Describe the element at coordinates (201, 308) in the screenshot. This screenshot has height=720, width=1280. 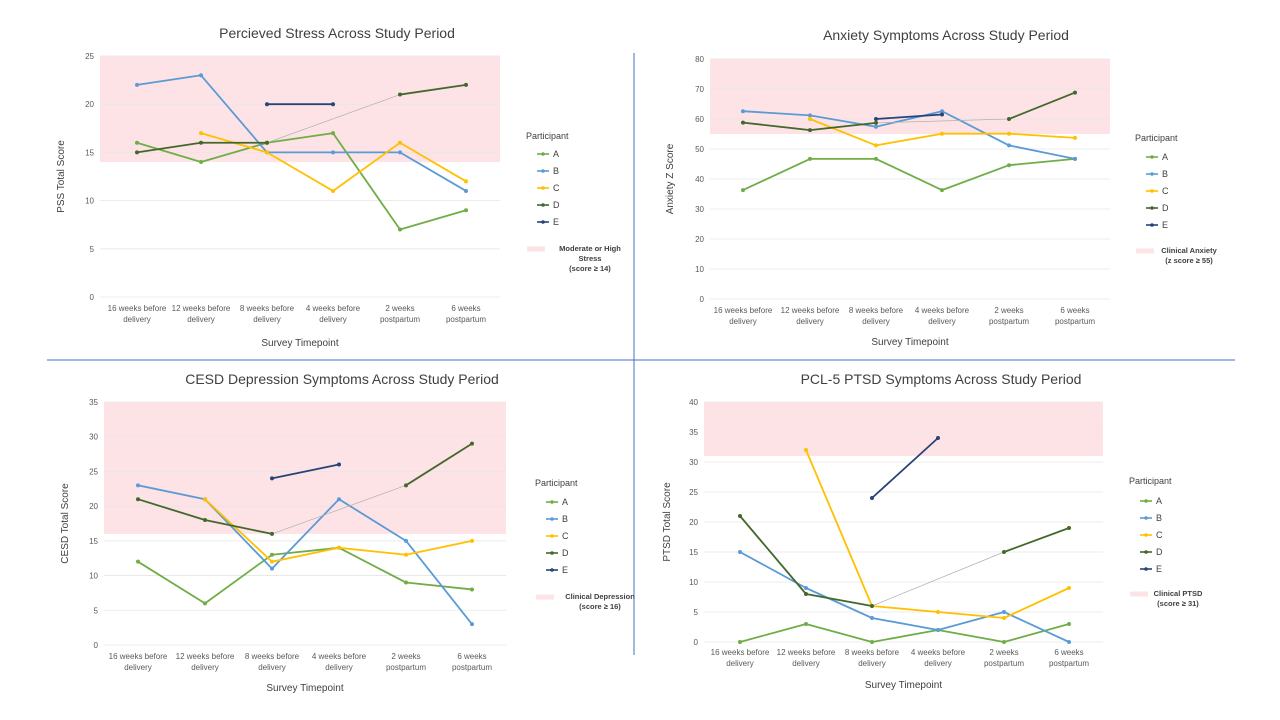
I see `x-tick-label-line: 12 weeks before` at that location.